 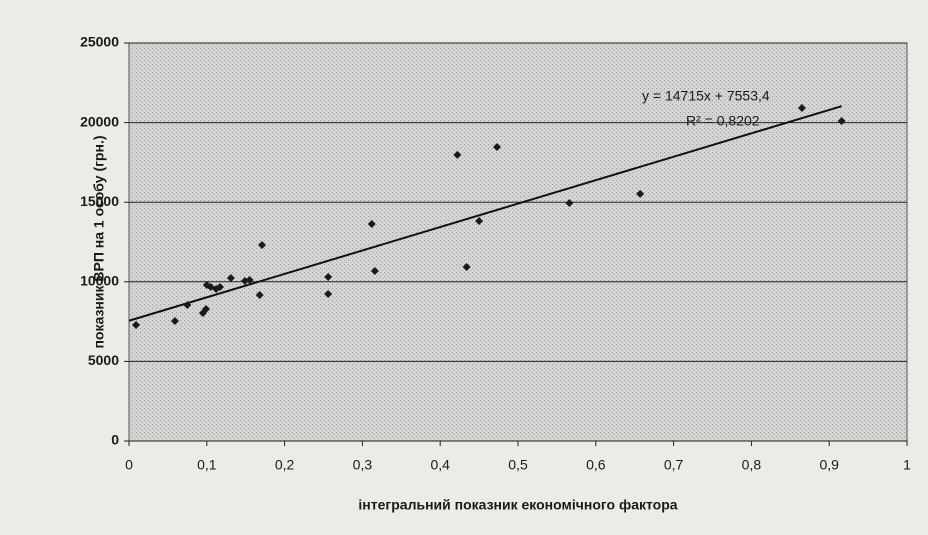 I want to click on trendline-equation: y = 14715x + 7553,4, so click(x=706, y=96).